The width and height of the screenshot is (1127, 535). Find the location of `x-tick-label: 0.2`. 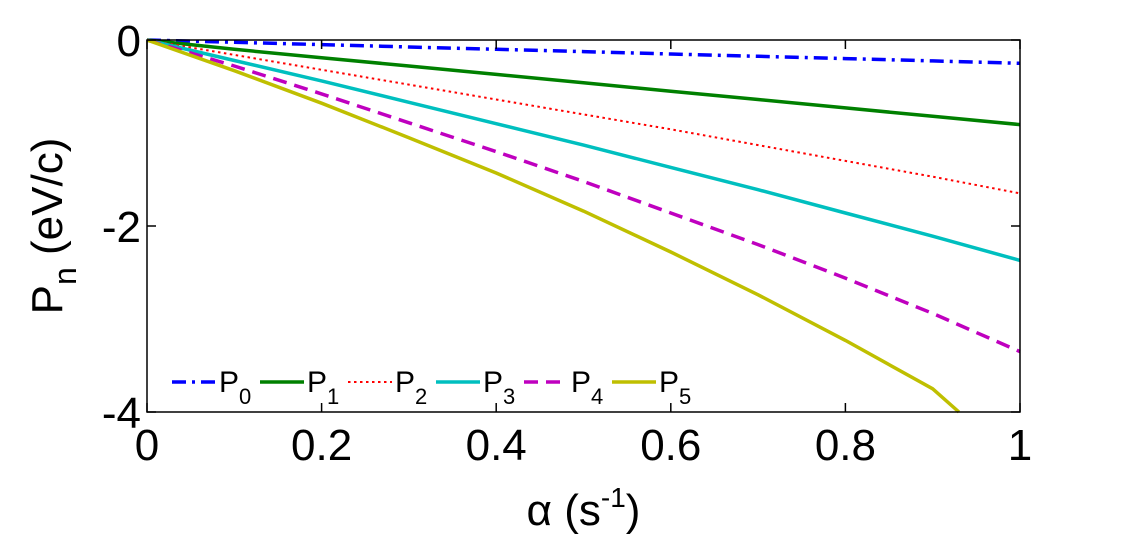

x-tick-label: 0.2 is located at coordinates (321, 445).